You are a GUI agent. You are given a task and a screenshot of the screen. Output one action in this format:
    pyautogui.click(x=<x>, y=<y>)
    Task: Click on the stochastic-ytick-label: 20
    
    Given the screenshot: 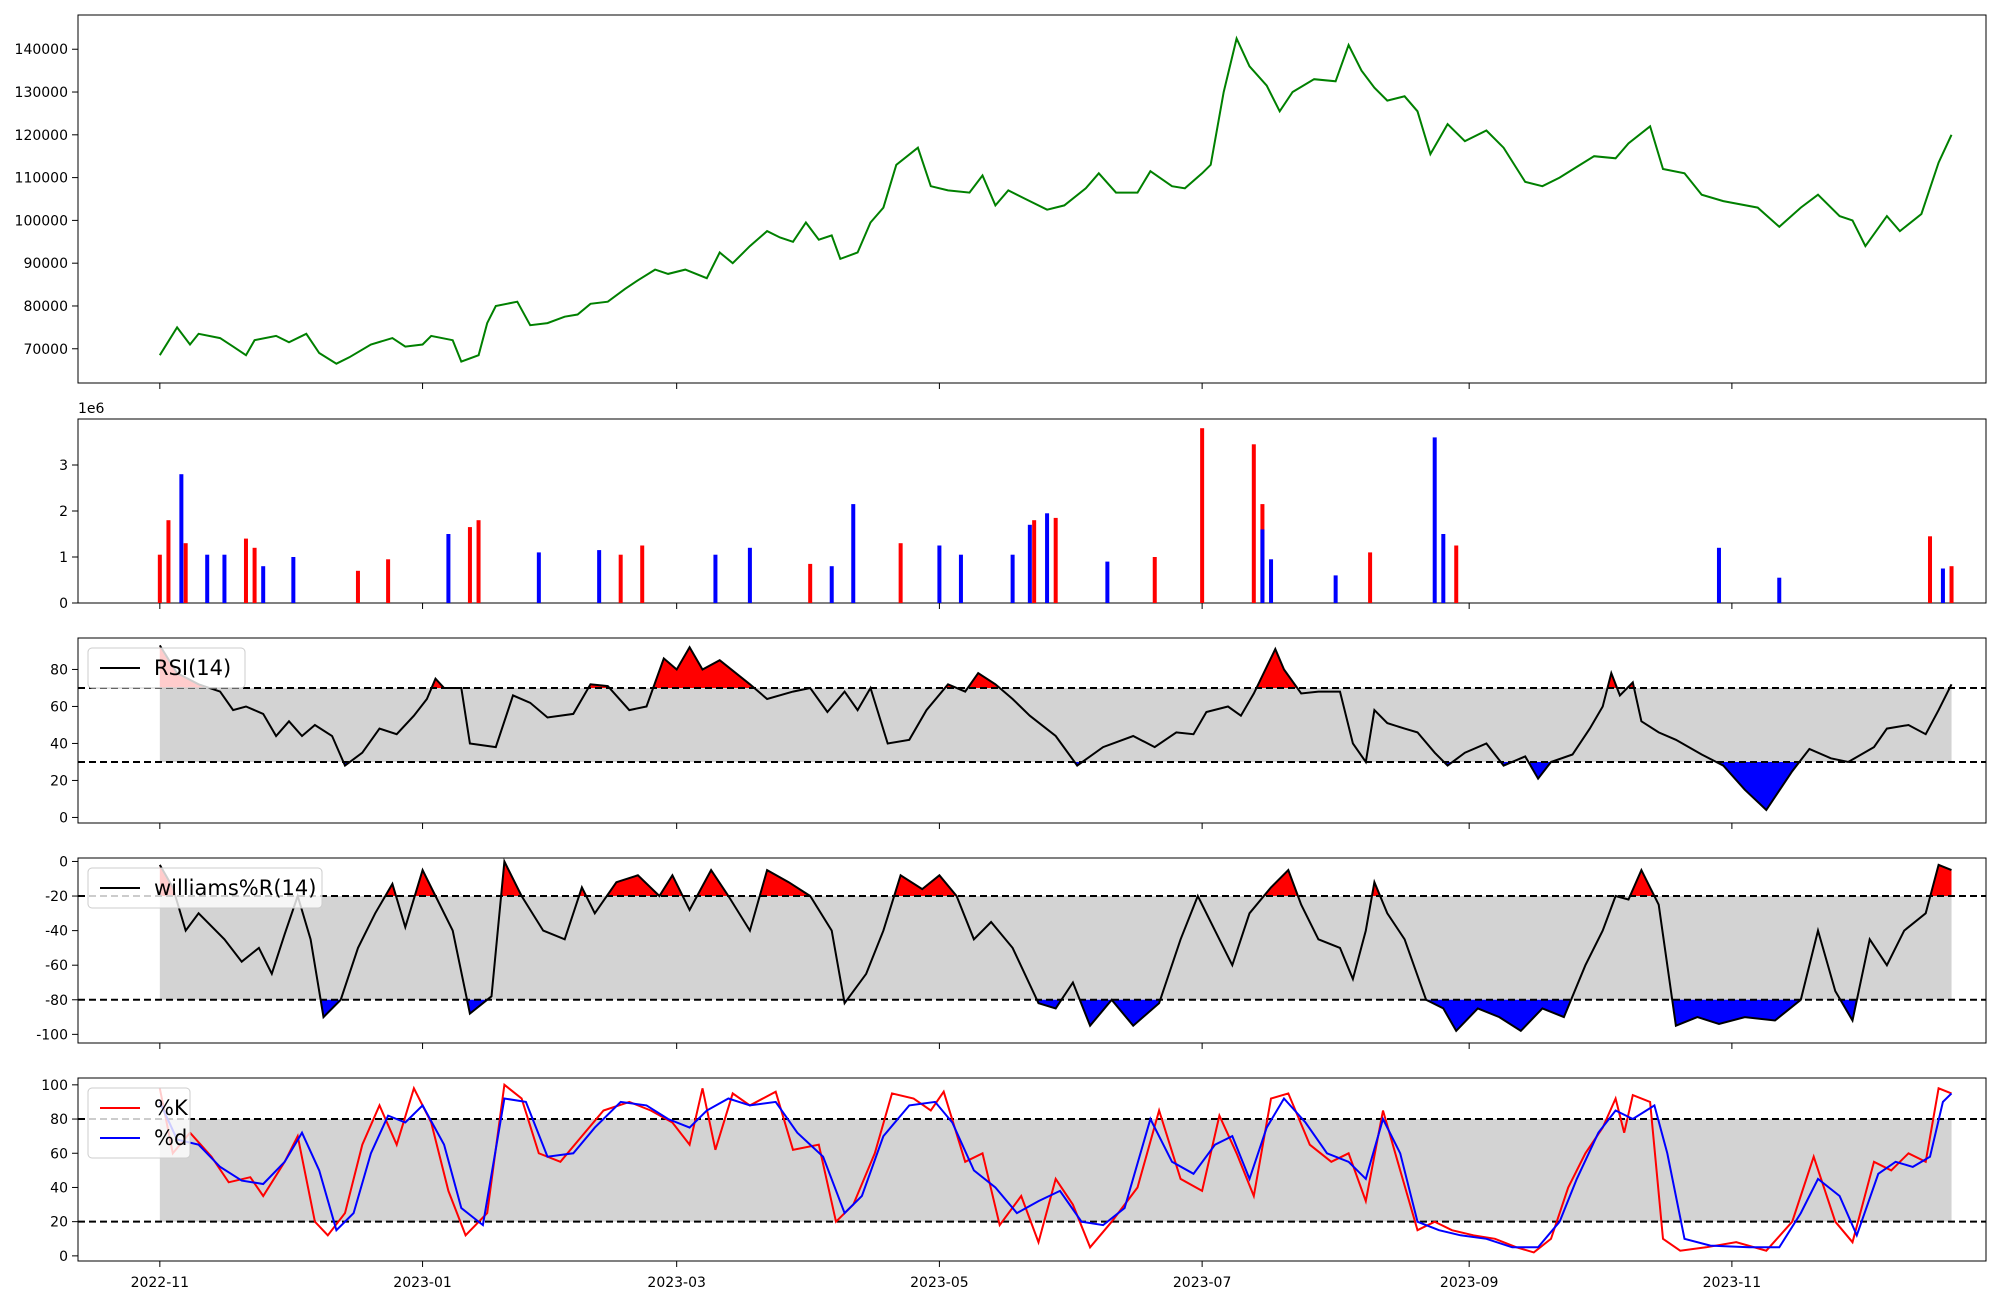 What is the action you would take?
    pyautogui.click(x=59, y=1223)
    